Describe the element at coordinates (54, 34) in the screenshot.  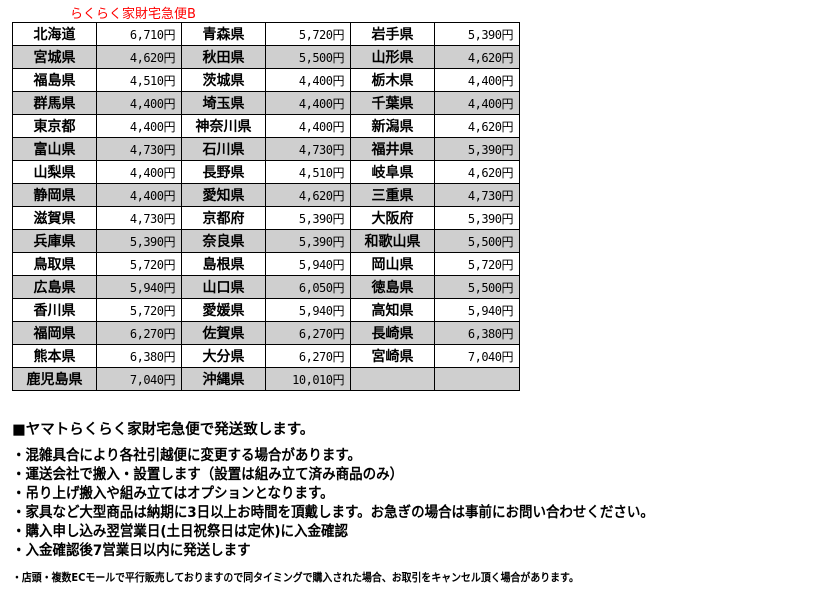
I see `prefecture-cell: 北海道` at that location.